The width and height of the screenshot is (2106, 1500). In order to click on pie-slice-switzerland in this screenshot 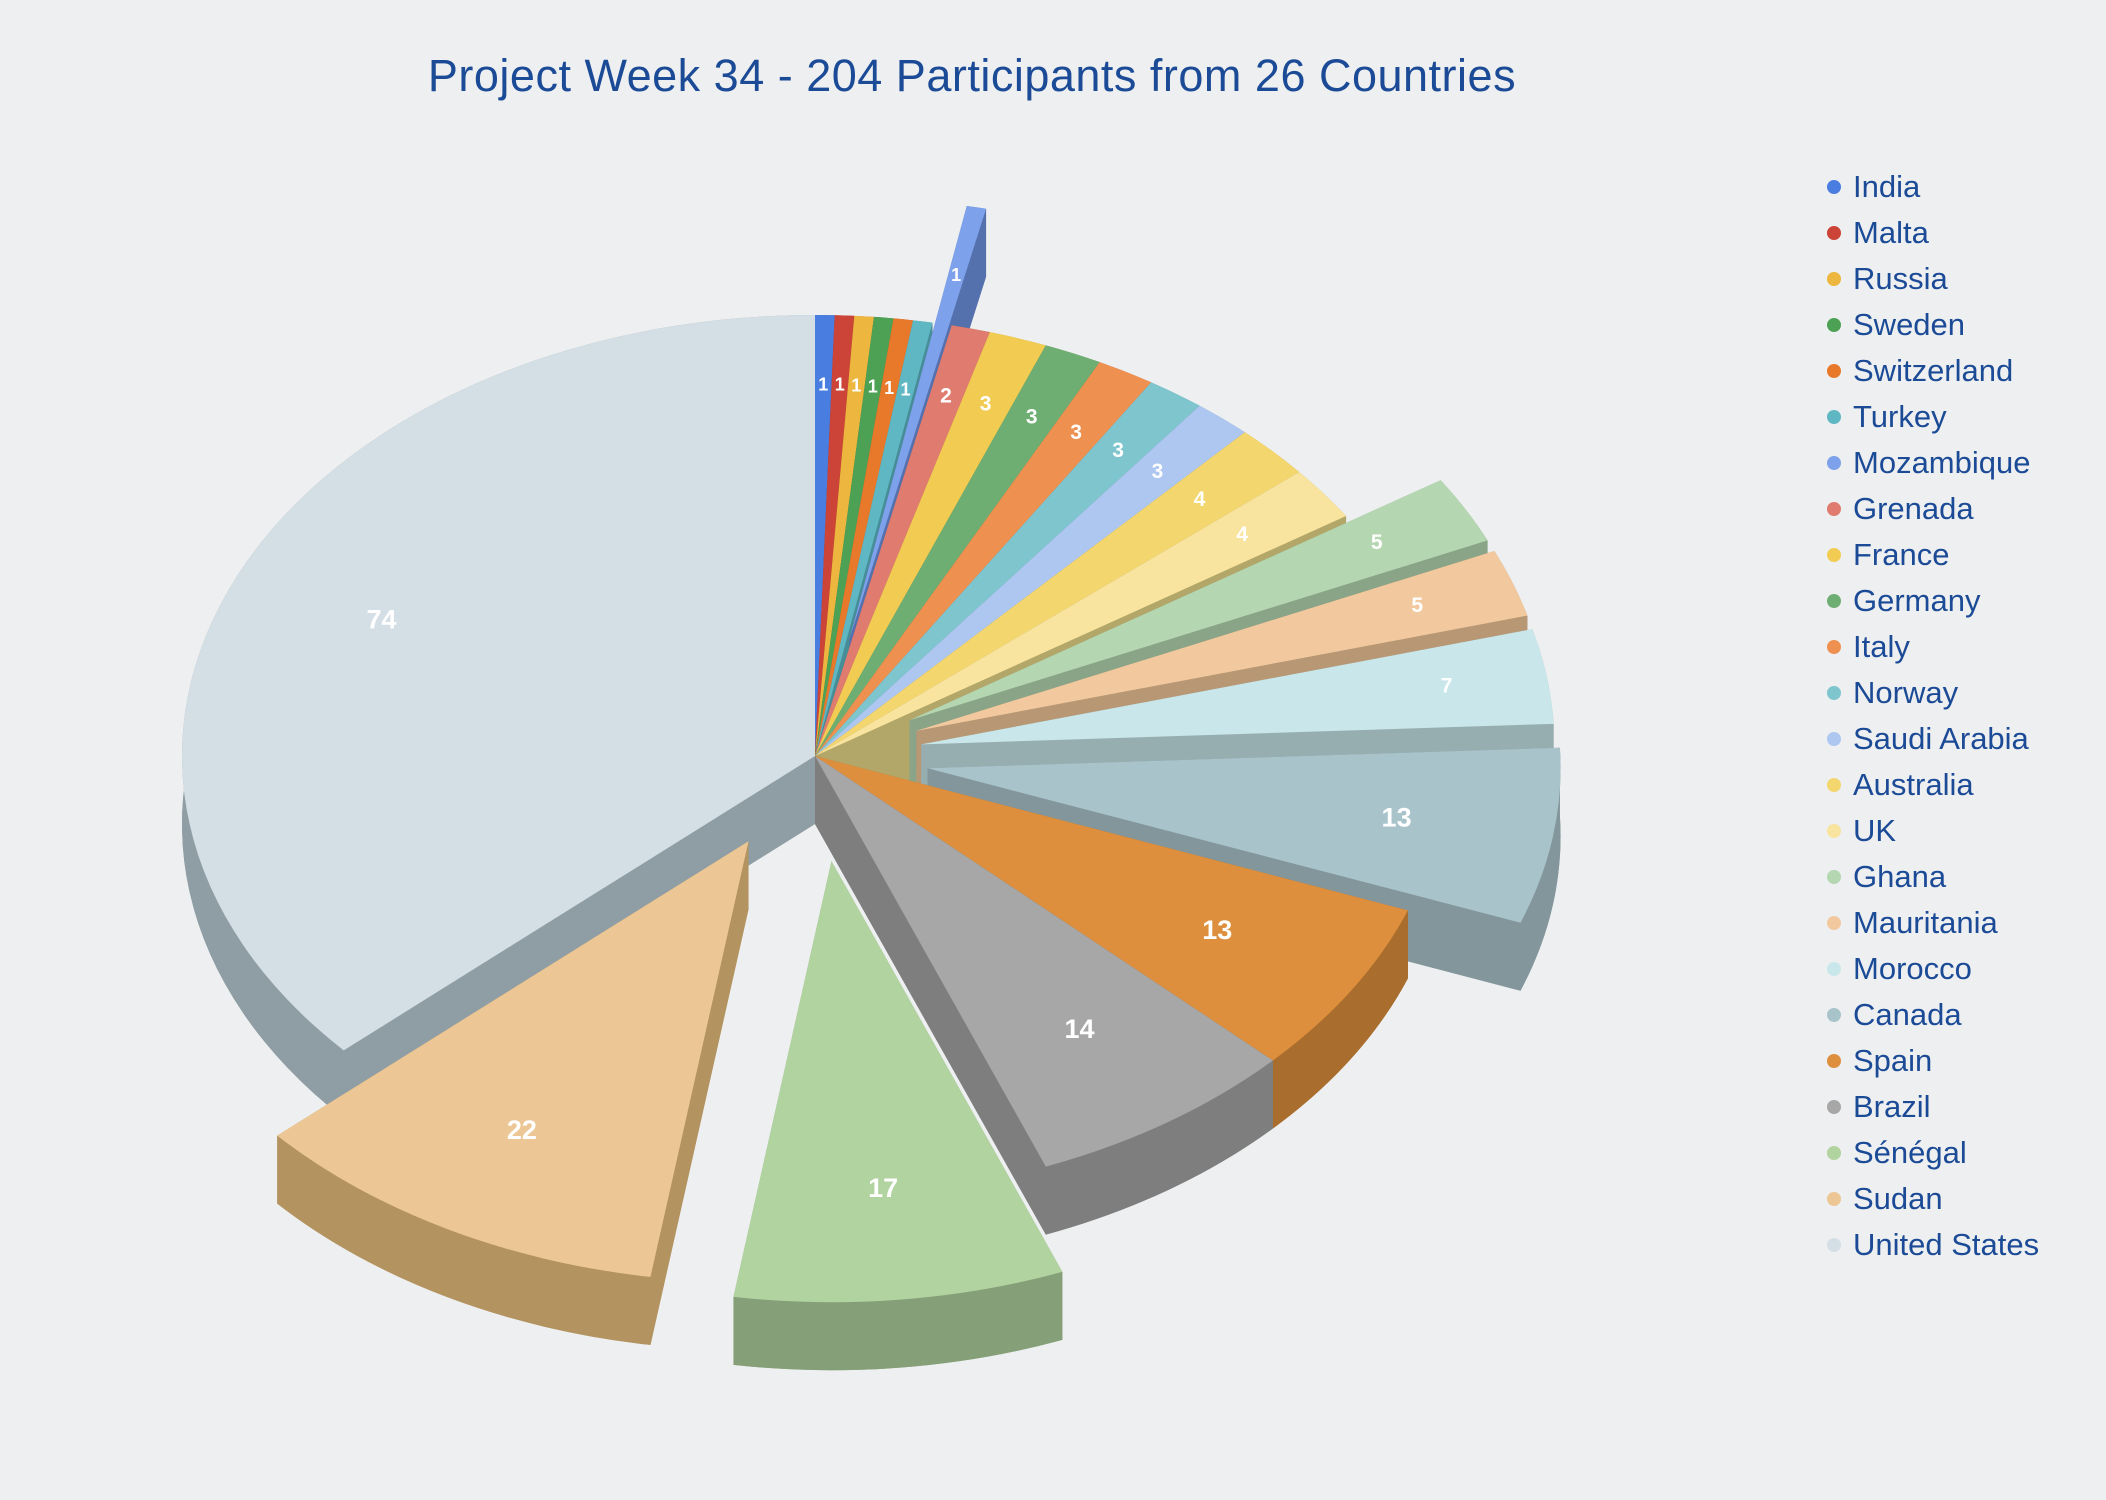, I will do `click(864, 537)`.